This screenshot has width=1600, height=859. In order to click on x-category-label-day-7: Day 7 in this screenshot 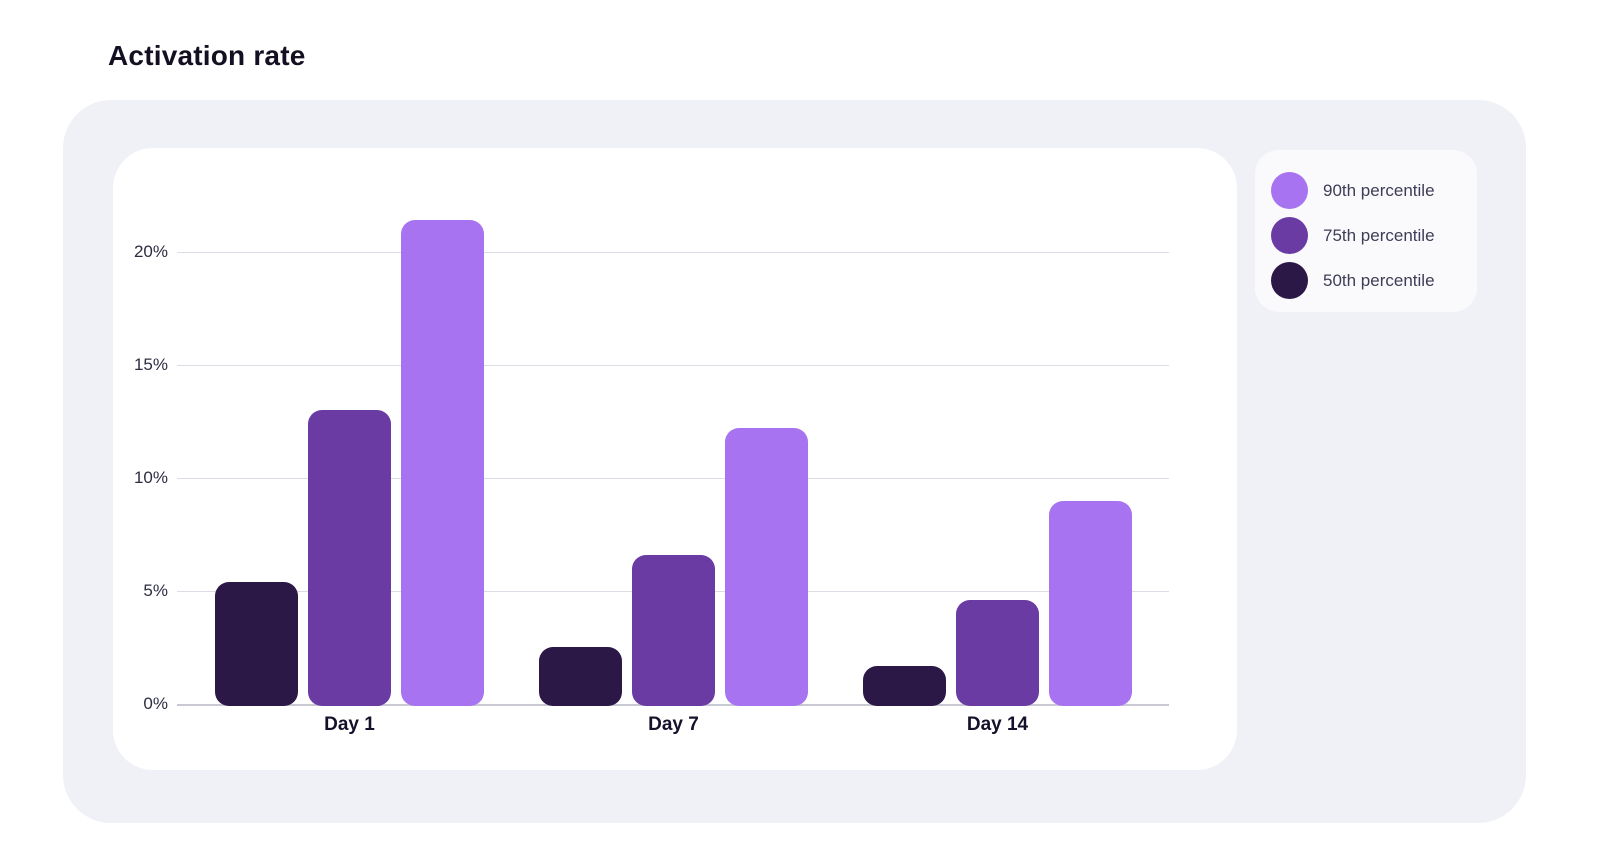, I will do `click(673, 724)`.